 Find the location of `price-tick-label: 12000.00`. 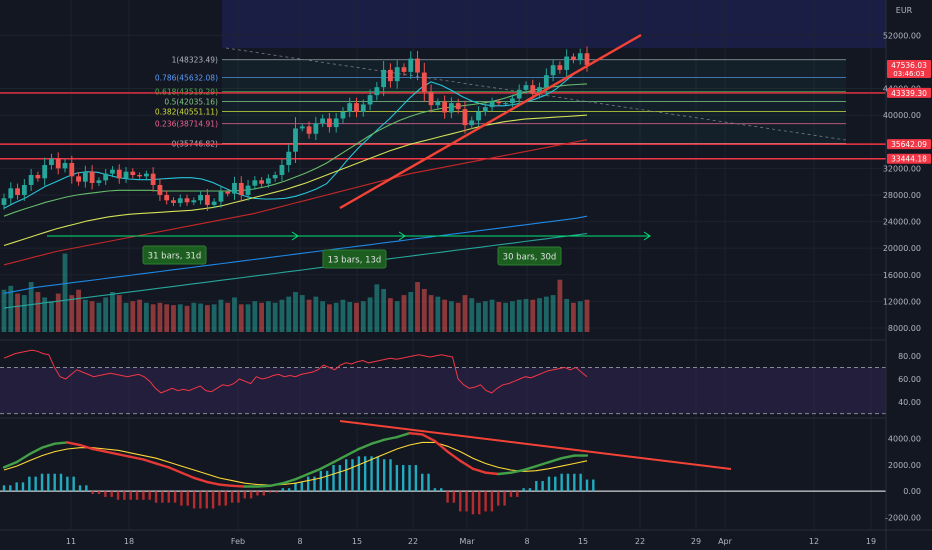

price-tick-label: 12000.00 is located at coordinates (902, 301).